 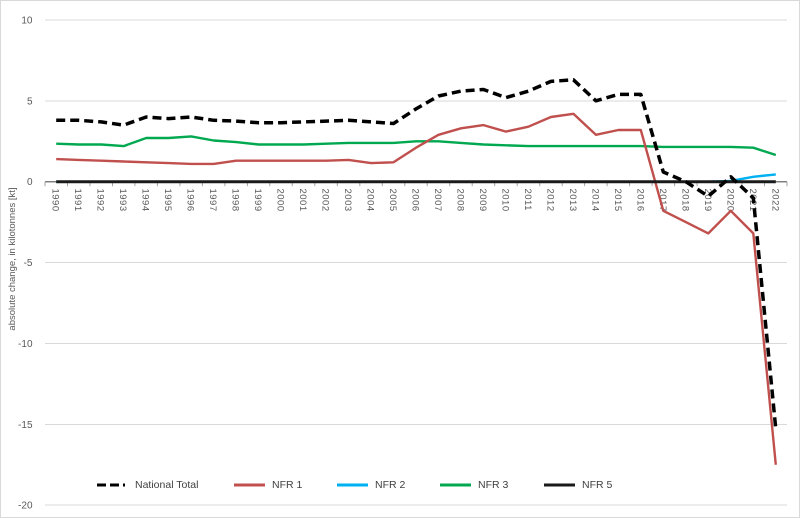 I want to click on legend-item-nfr-1: NFR 1, so click(x=267, y=485).